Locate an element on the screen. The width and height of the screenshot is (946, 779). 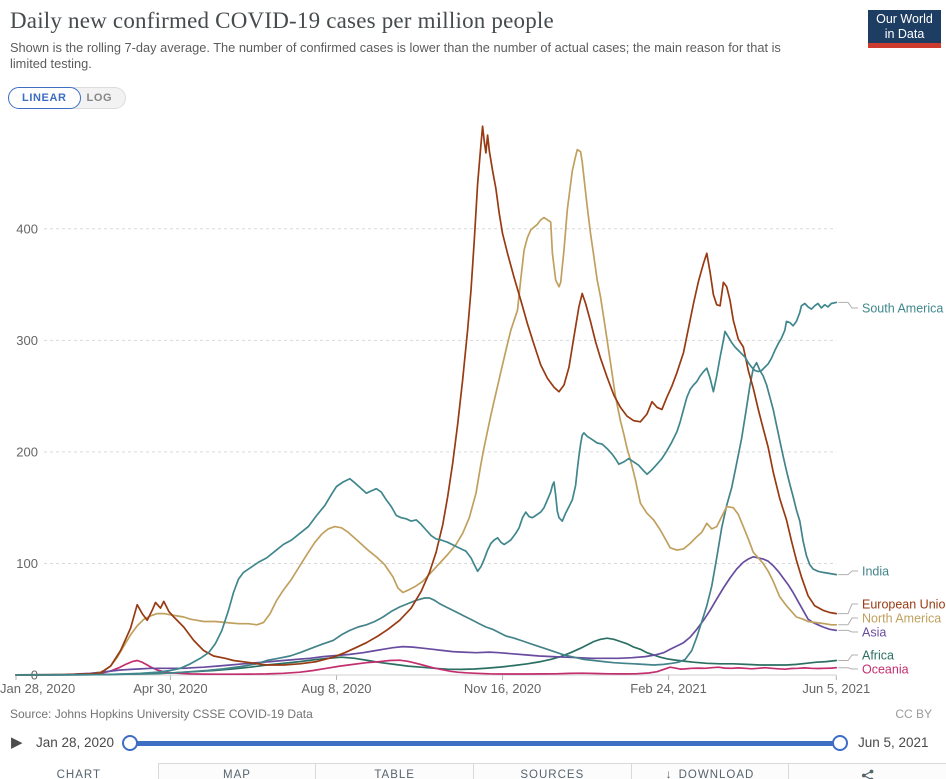
y-axis-tick-label: 300 is located at coordinates (27, 340).